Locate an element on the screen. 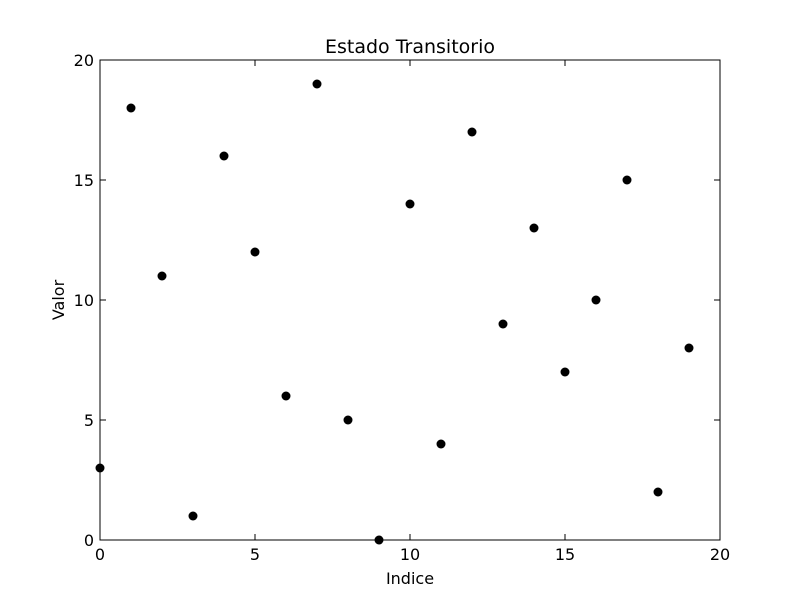  x-tick-label: 10 is located at coordinates (410, 554).